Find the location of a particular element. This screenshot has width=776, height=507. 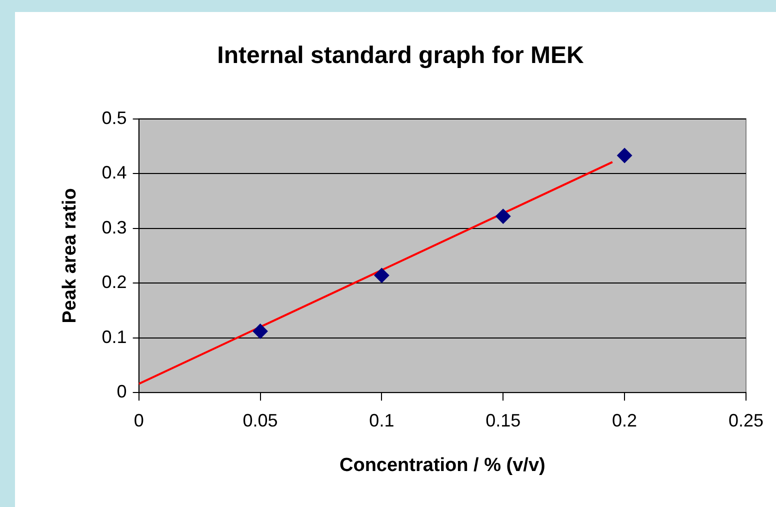

y-tick-label: 0.2 is located at coordinates (114, 282).